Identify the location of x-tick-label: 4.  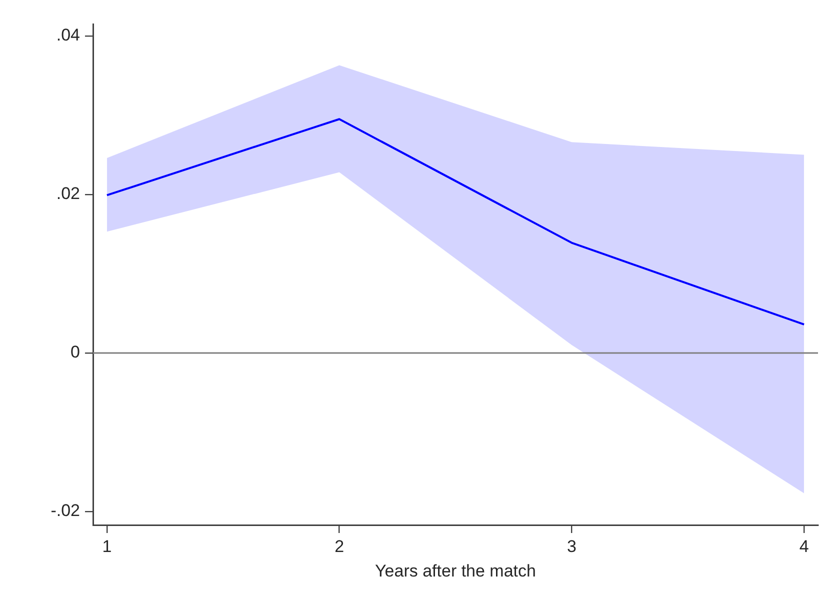
(804, 546).